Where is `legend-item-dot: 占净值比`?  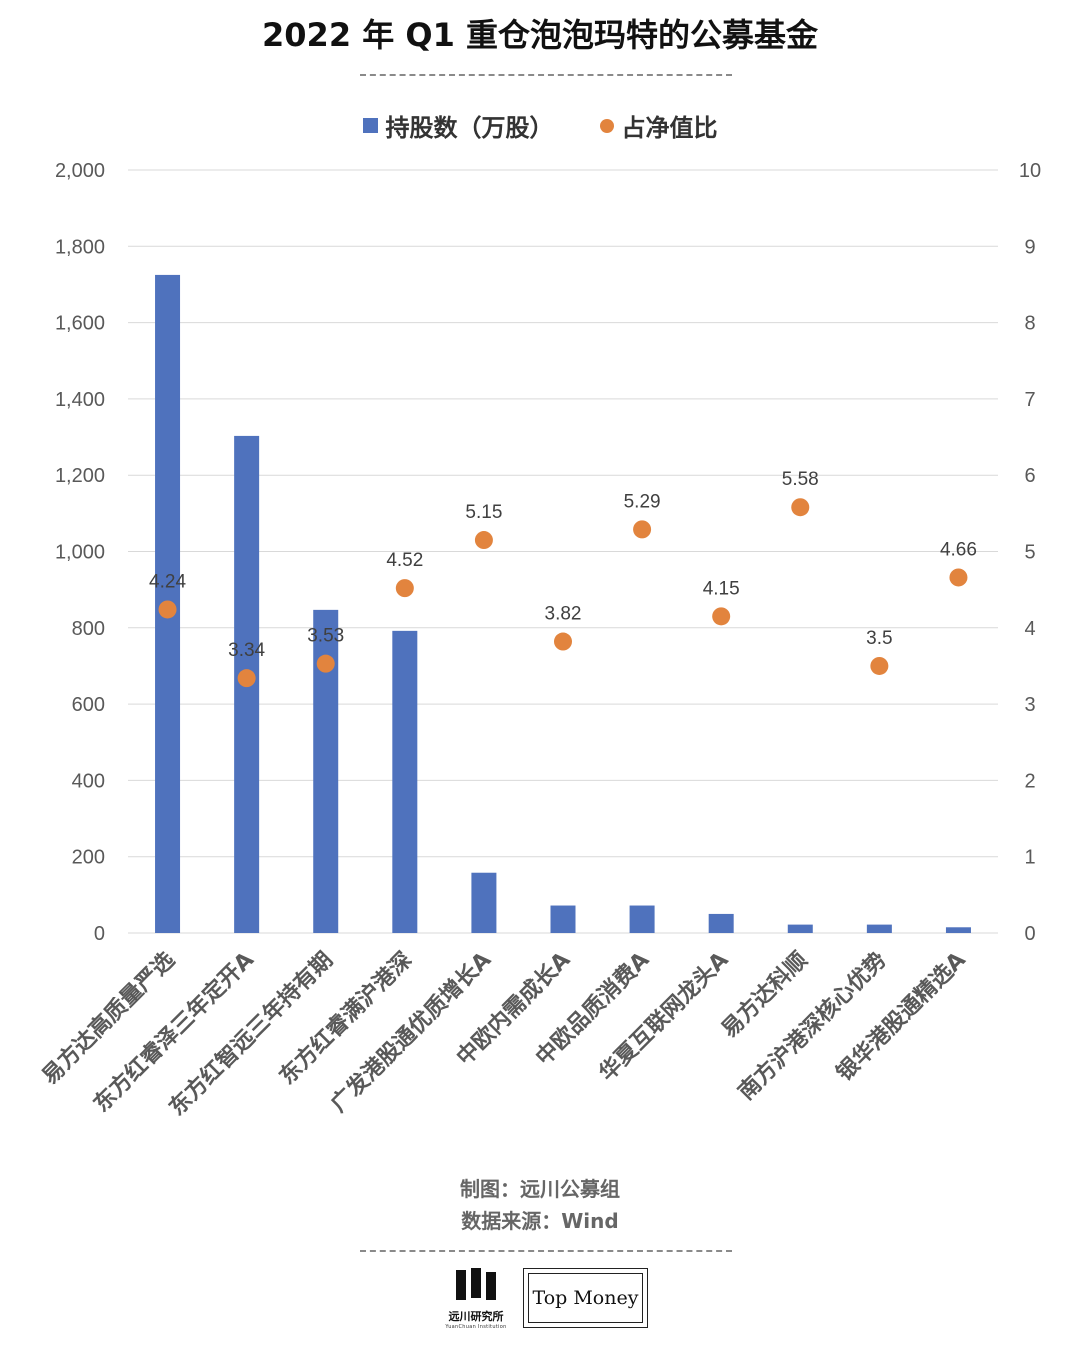
legend-item-dot: 占净值比 is located at coordinates (658, 125).